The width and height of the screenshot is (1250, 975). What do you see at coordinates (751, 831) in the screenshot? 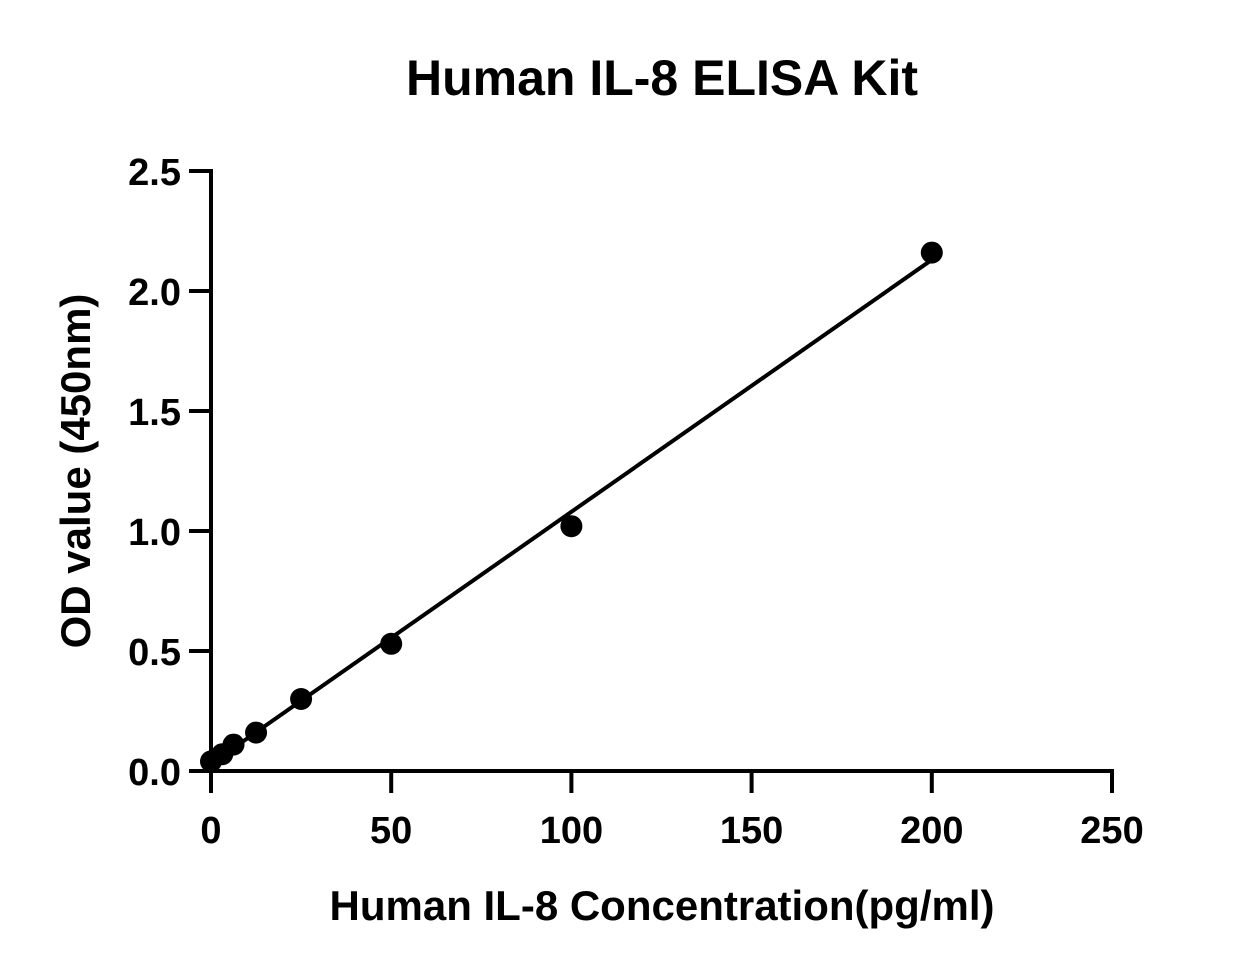
I see `x-tick-label: 150` at bounding box center [751, 831].